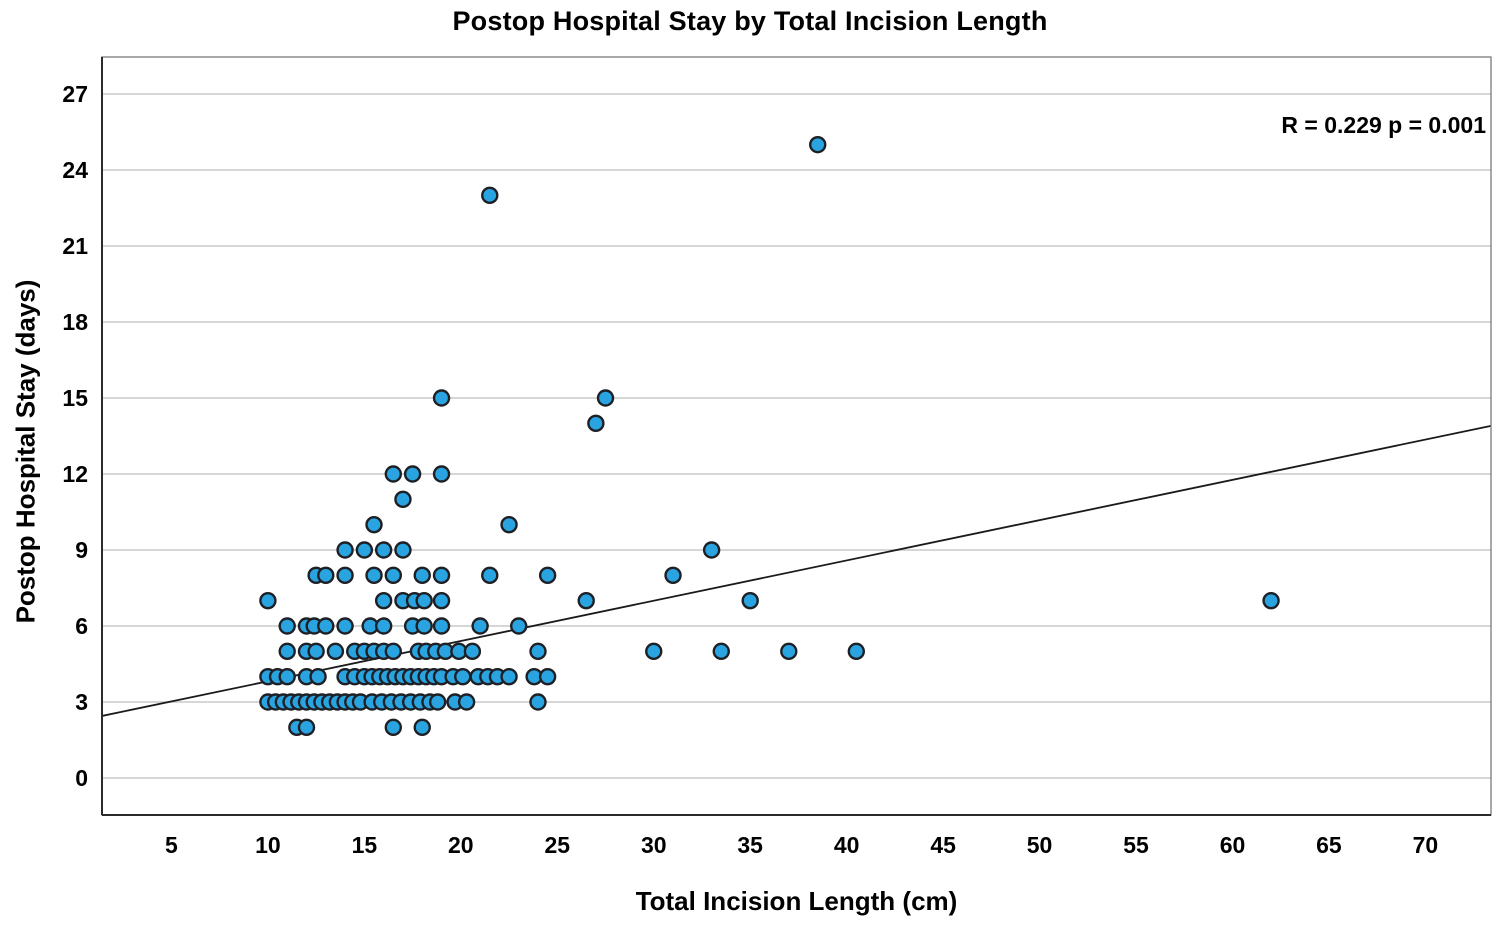 The image size is (1500, 930). What do you see at coordinates (75, 170) in the screenshot?
I see `y-tick-label: 24` at bounding box center [75, 170].